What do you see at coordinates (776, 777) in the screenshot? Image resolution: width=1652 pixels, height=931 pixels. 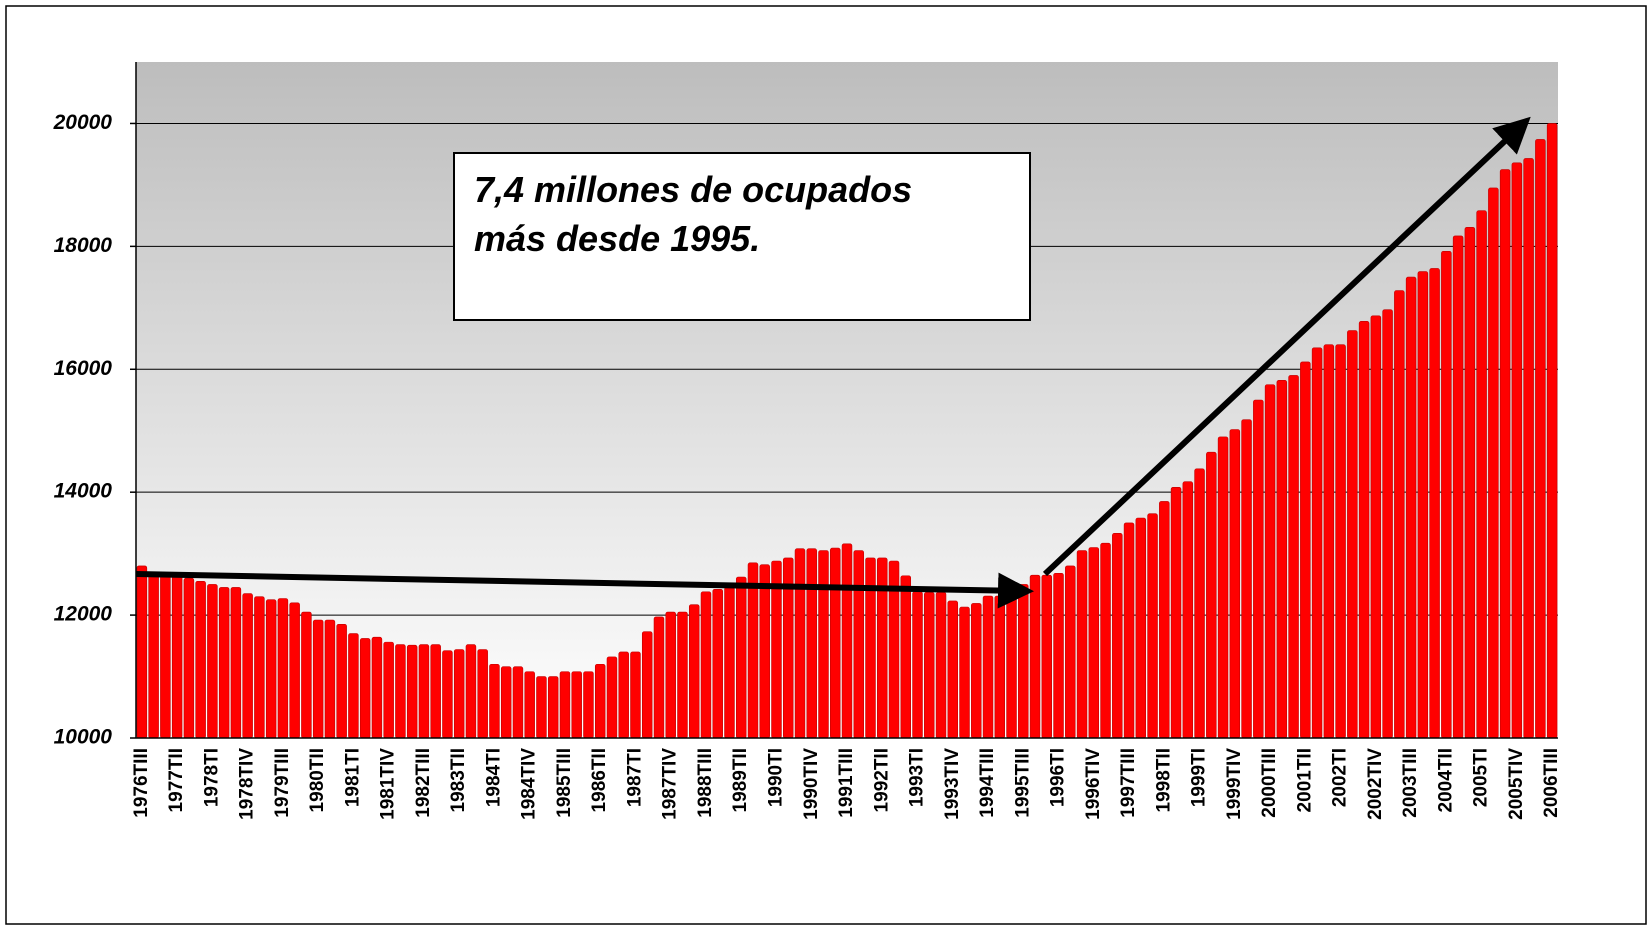 I see `x-tick-label: 1990TI` at bounding box center [776, 777].